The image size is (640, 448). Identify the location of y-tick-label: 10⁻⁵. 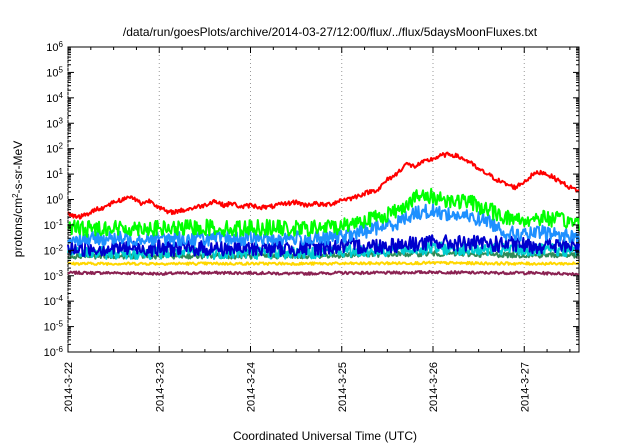
(54, 326).